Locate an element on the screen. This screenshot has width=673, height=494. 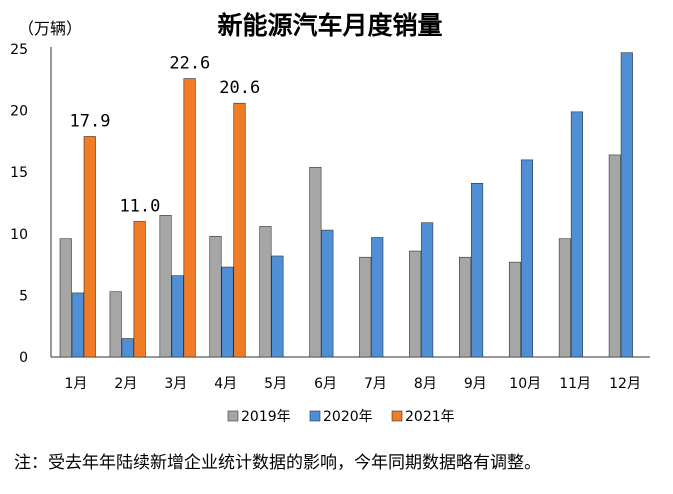
y-axis-unit: （万辆） is located at coordinates (50, 28).